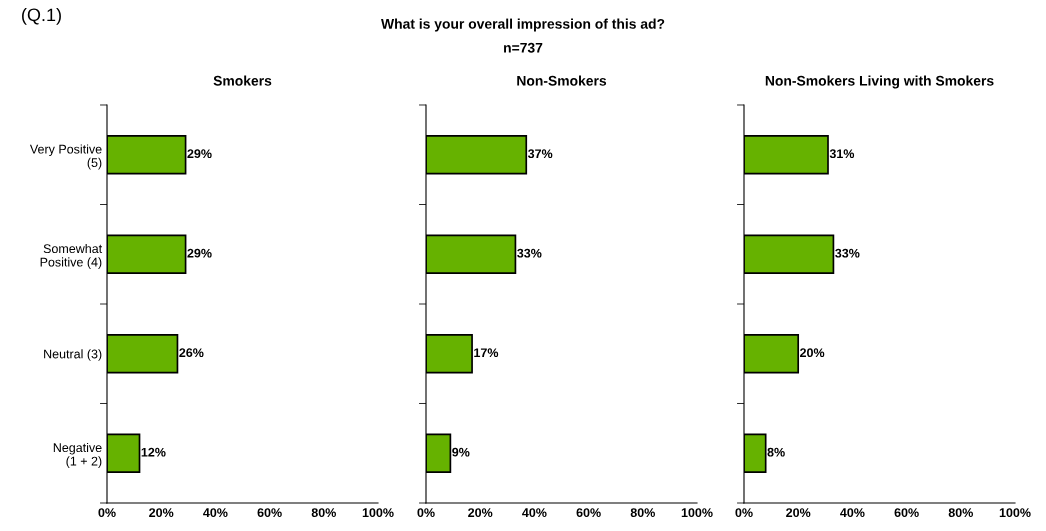 This screenshot has width=1046, height=531. What do you see at coordinates (71, 256) in the screenshot?
I see `y-tick-label: Somewhat Positive (4)` at bounding box center [71, 256].